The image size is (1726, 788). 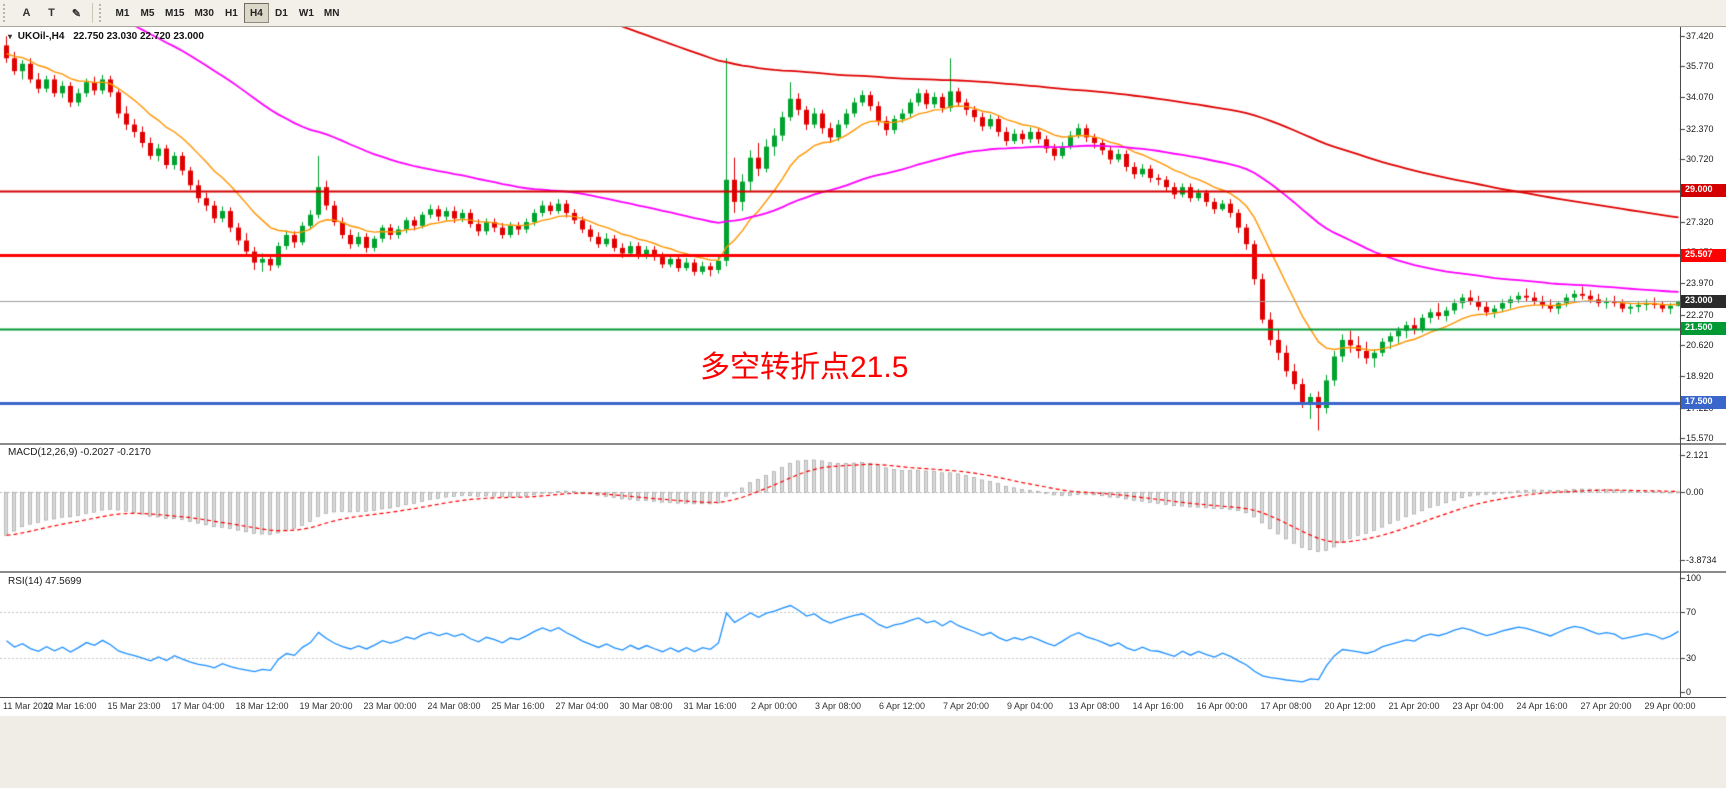 I want to click on price-axis-label: 27.320, so click(x=1700, y=221).